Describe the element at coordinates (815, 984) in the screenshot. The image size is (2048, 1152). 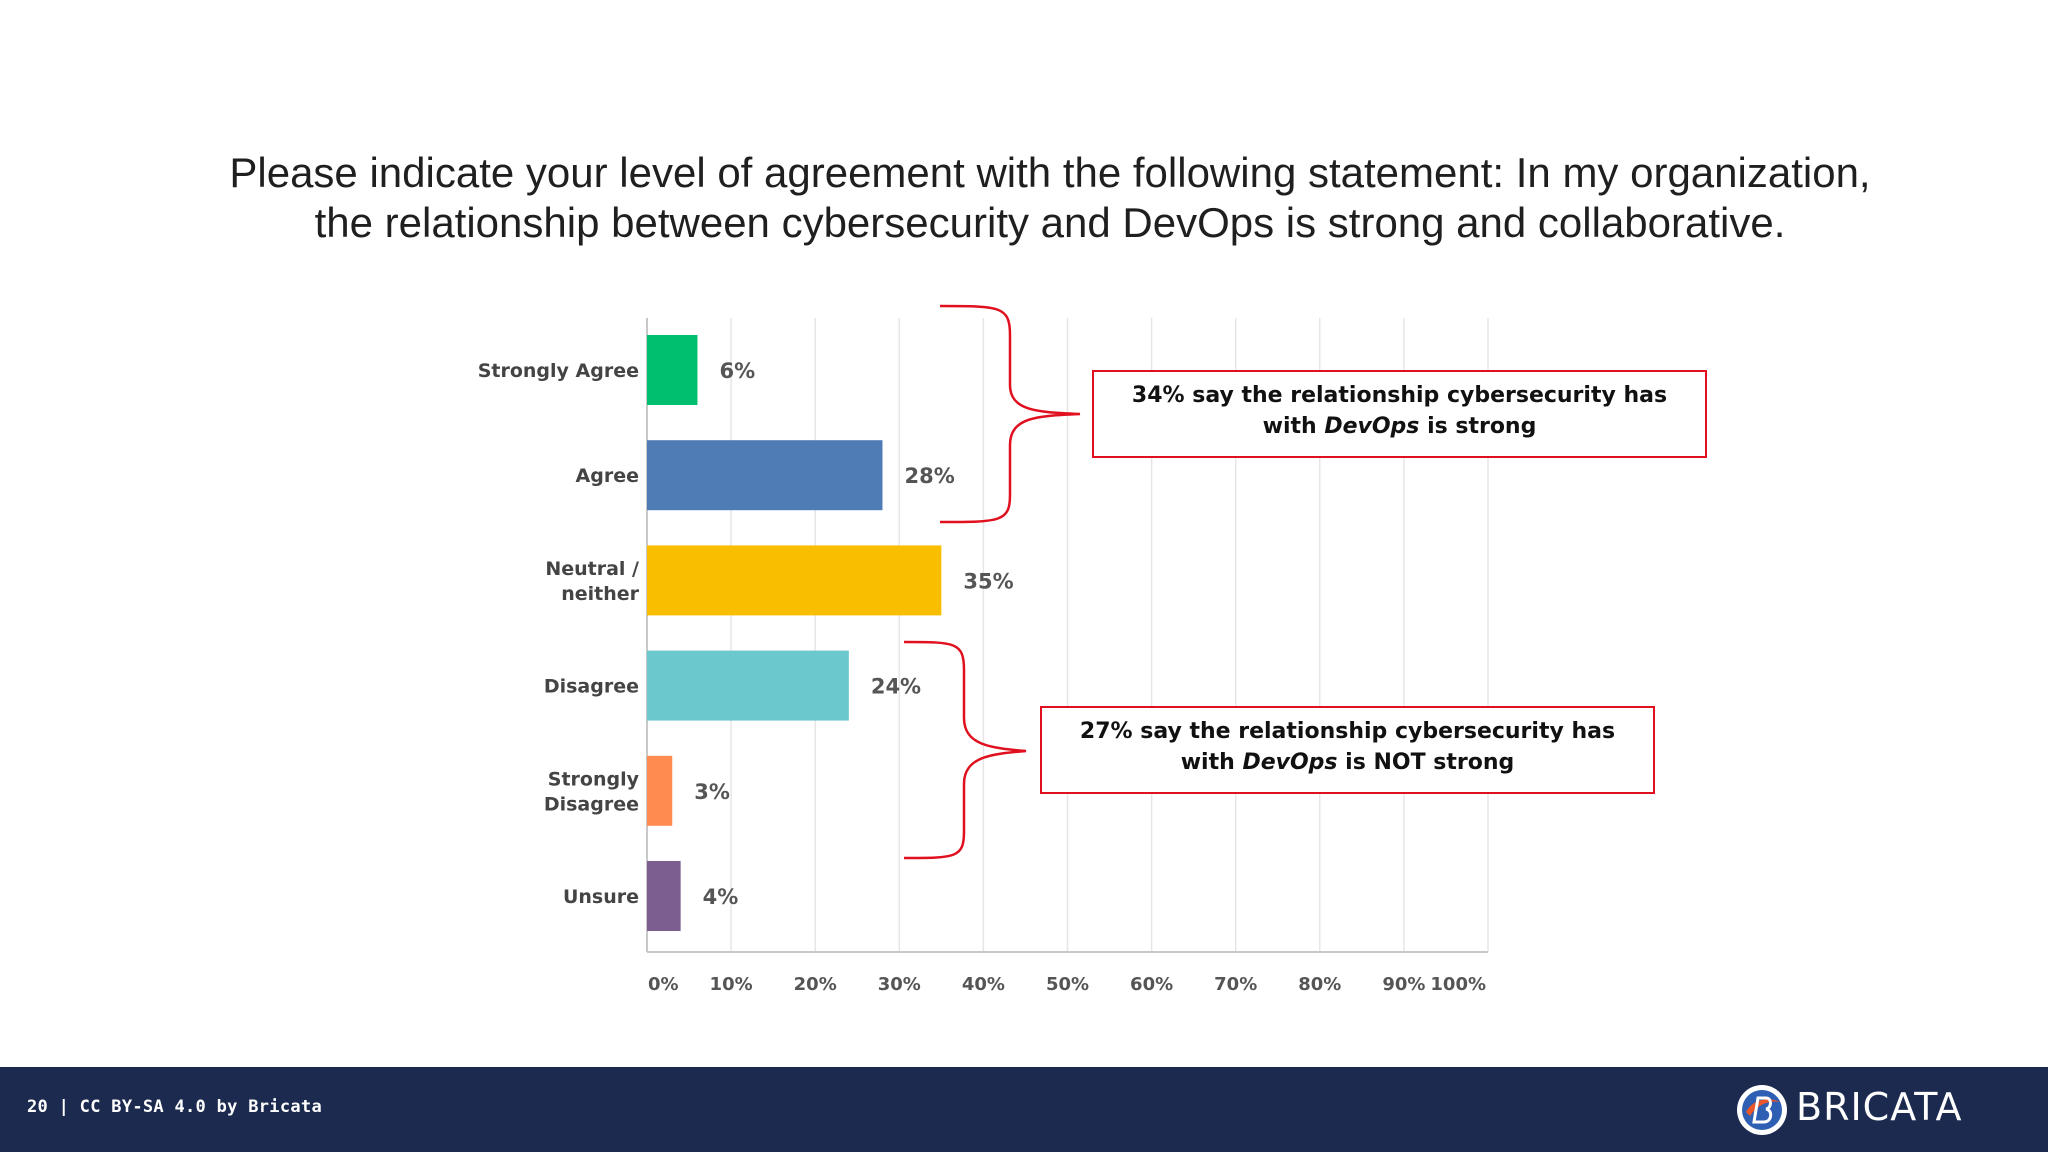
I see `x-tick-label: 20%` at that location.